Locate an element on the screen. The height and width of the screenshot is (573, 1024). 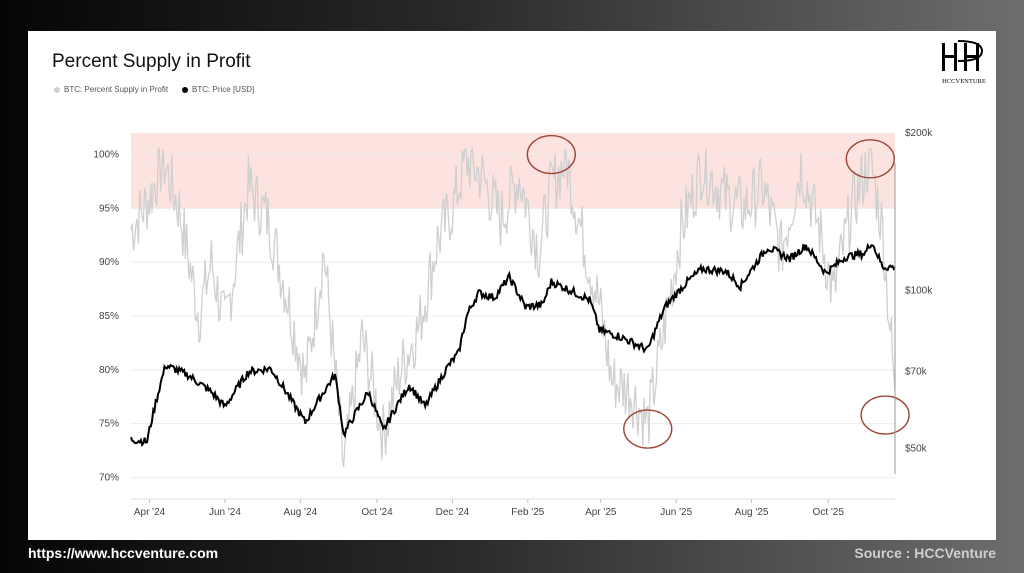
x-tick-label: Jun '24 is located at coordinates (225, 512).